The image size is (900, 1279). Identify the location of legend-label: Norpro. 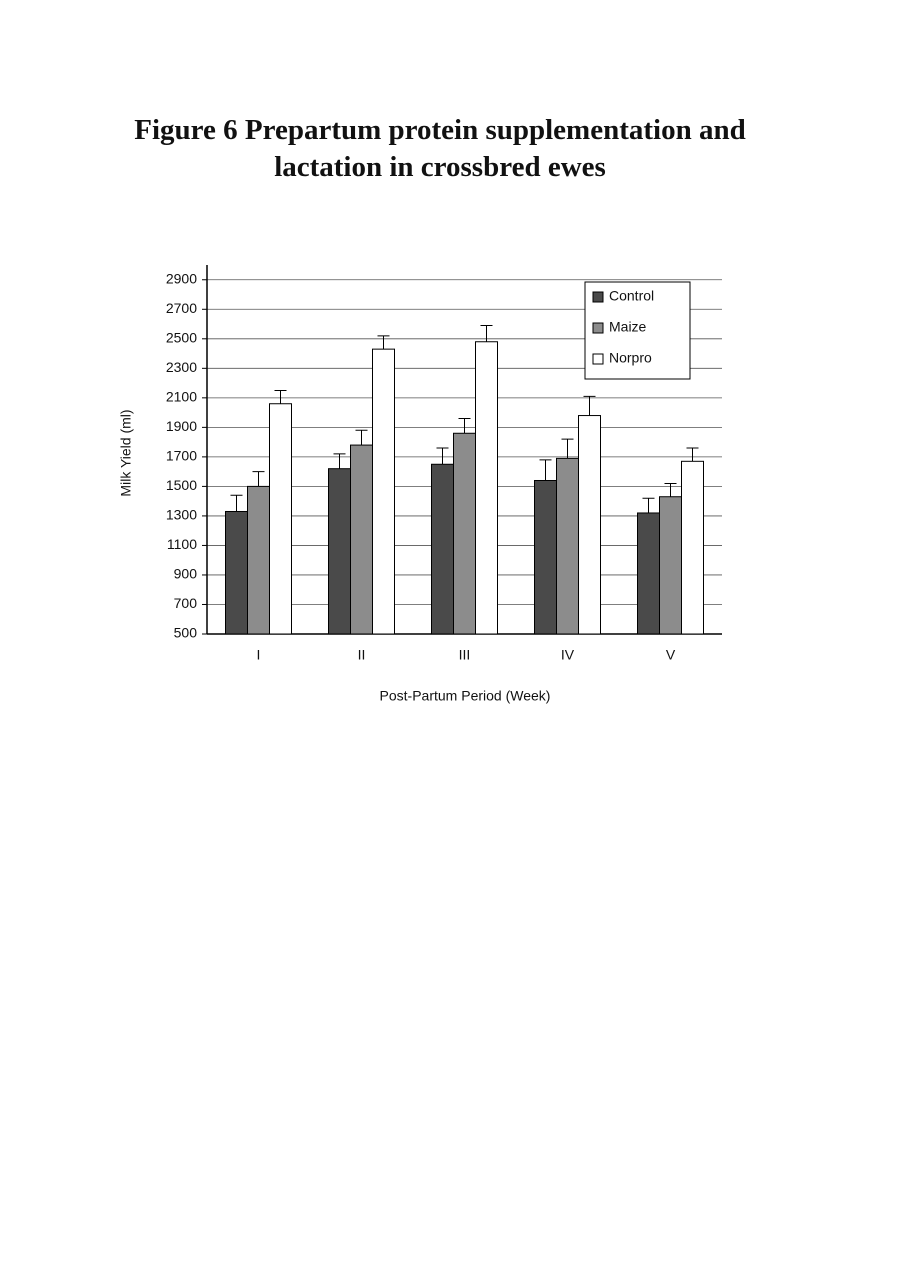
(630, 358).